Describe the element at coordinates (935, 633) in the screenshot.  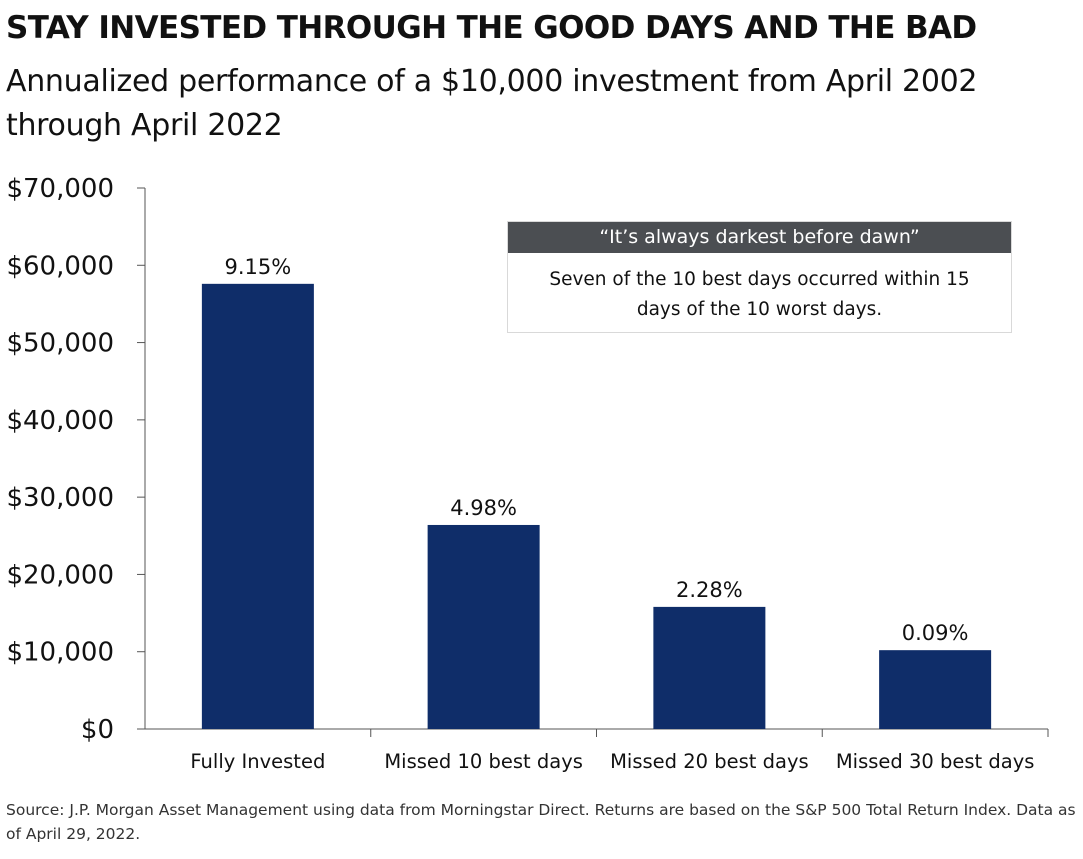
I see `bar-data-label: 0.09%` at that location.